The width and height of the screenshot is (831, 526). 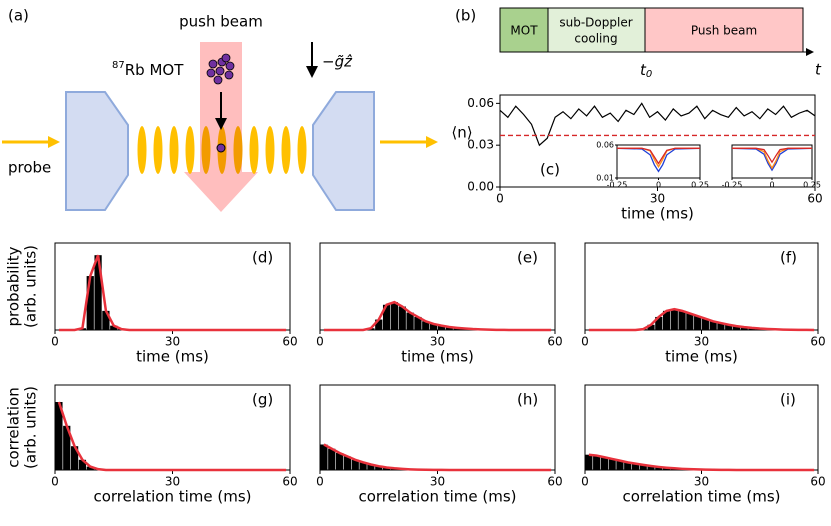 I want to click on push-beam-label: push beam, so click(x=221, y=22).